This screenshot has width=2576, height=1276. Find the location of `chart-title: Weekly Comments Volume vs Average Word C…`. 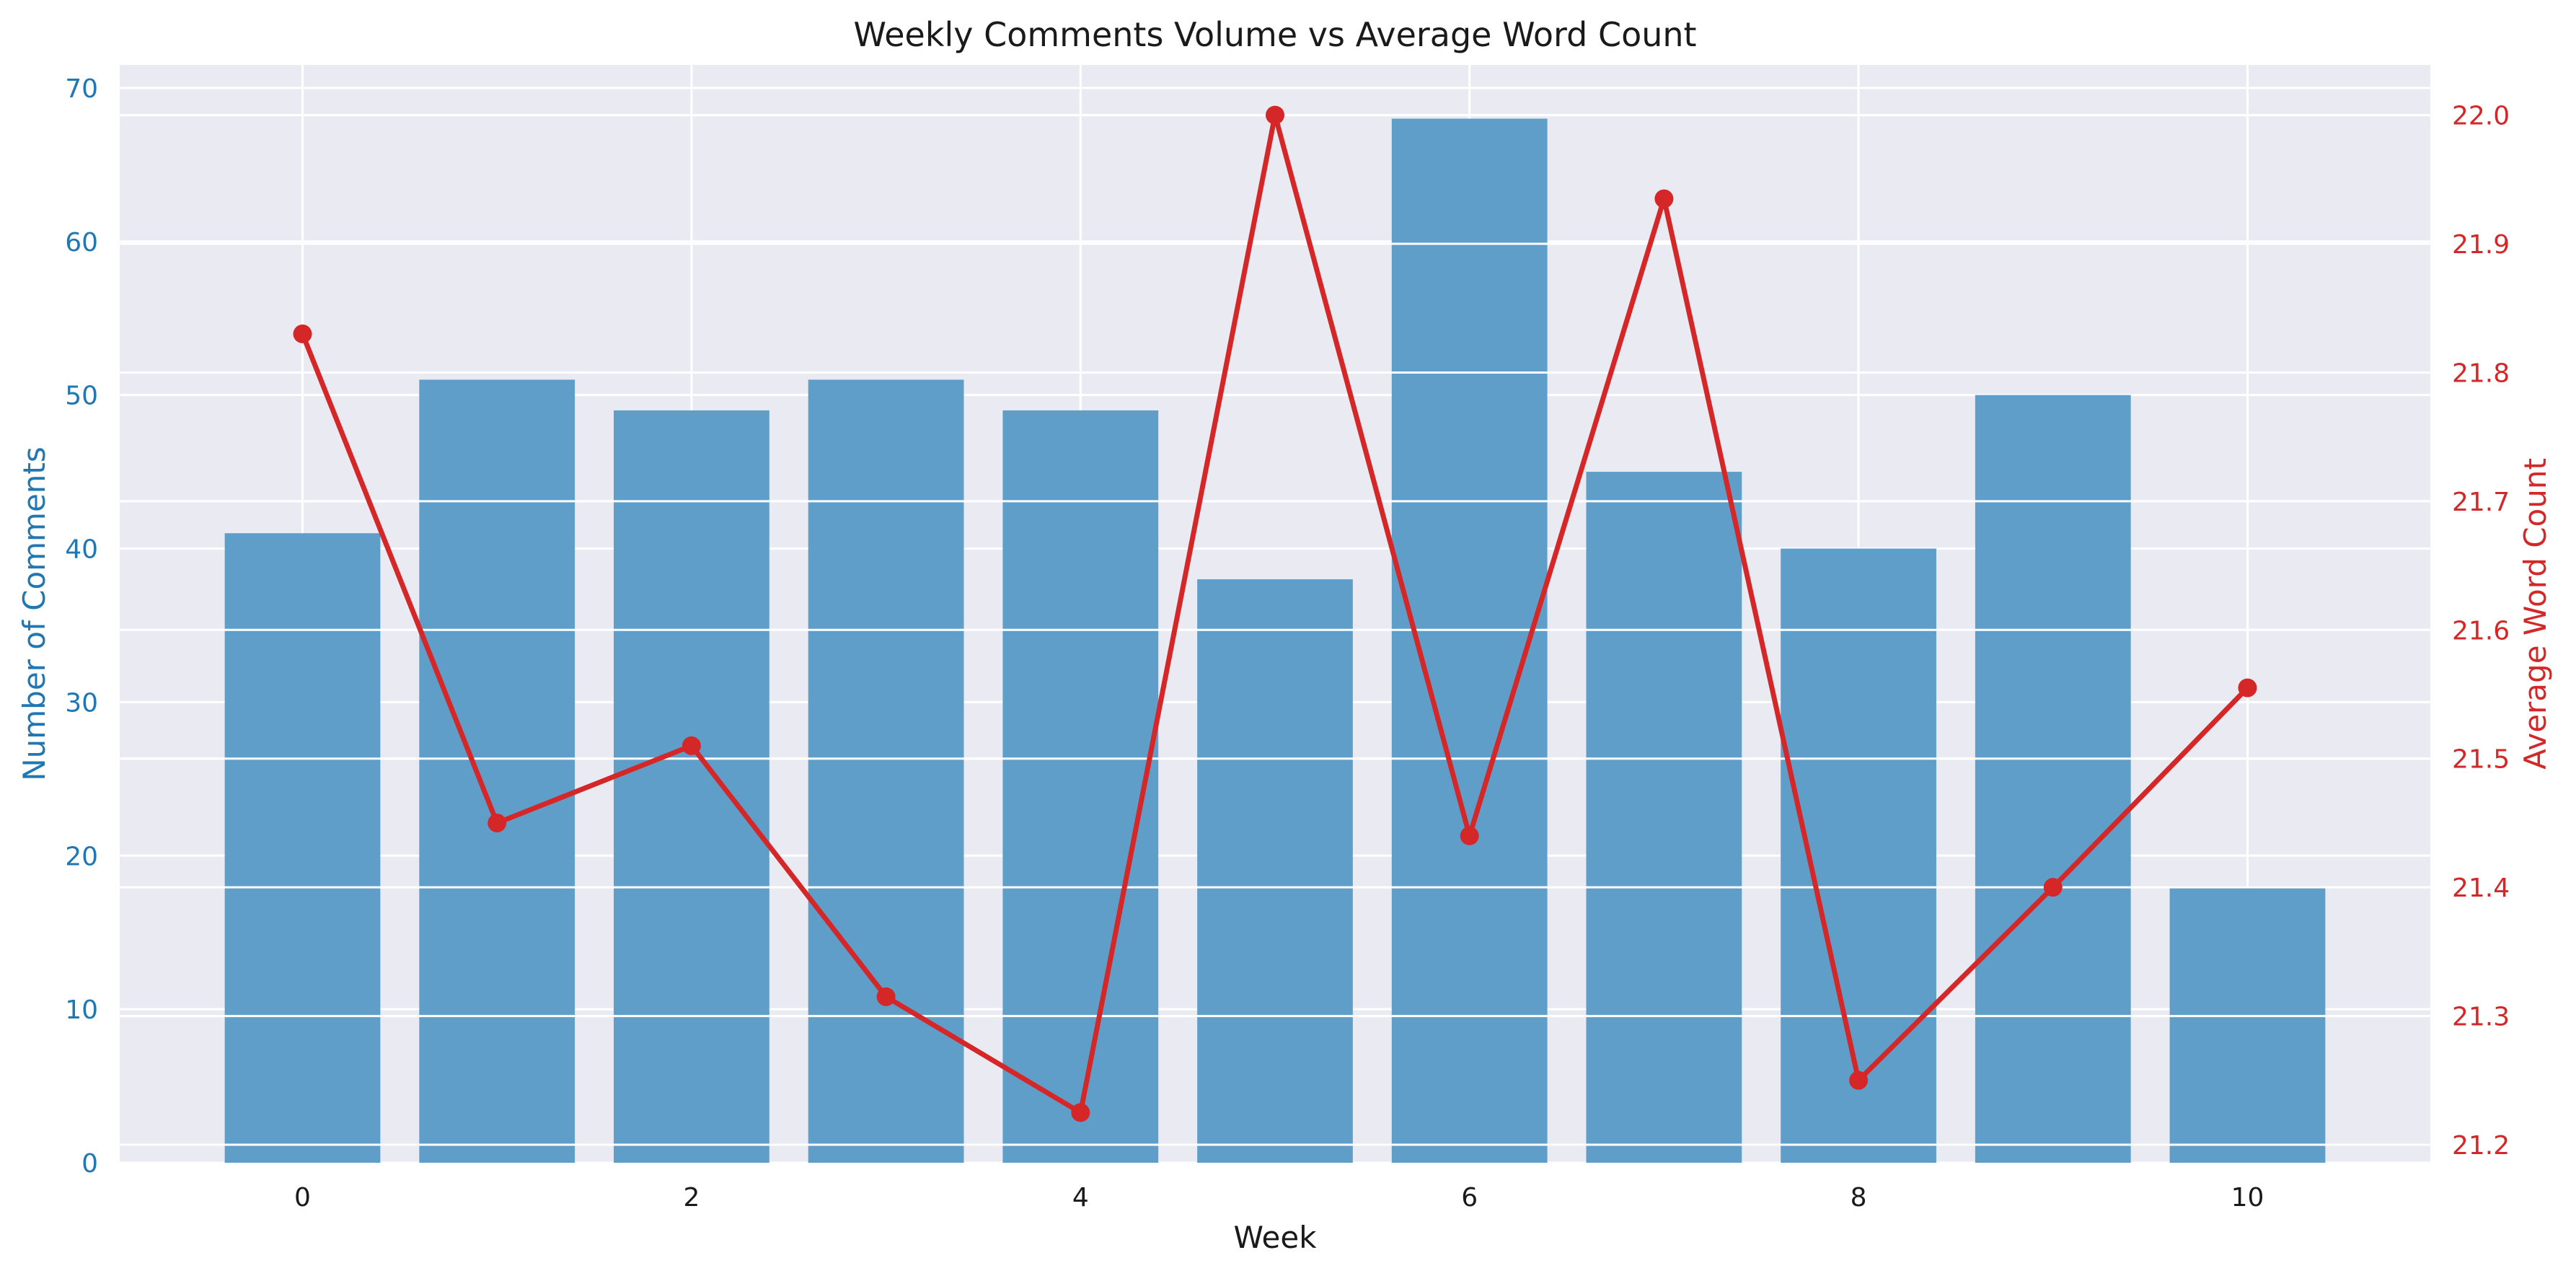

chart-title: Weekly Comments Volume vs Average Word C… is located at coordinates (1274, 35).